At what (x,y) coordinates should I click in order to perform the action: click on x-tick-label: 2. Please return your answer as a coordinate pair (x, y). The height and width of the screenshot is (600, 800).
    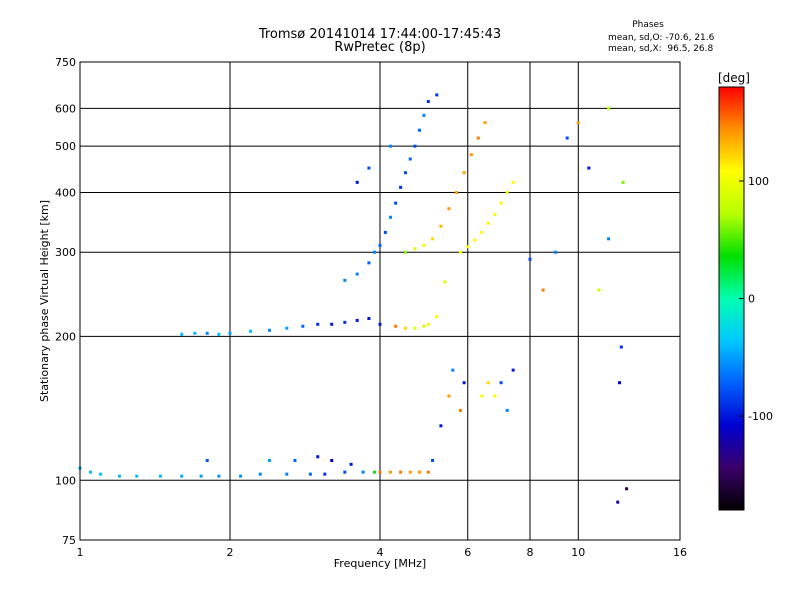
    Looking at the image, I should click on (230, 552).